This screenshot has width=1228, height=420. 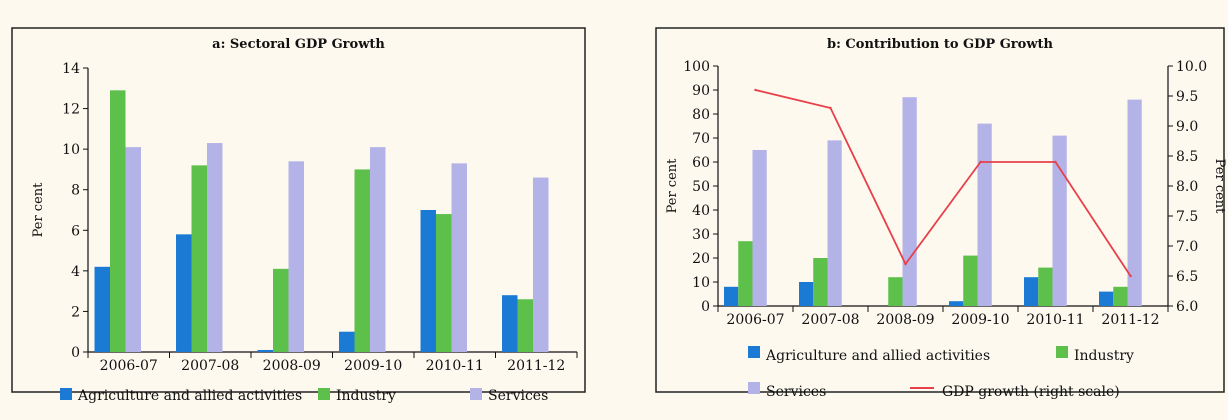 What do you see at coordinates (298, 44) in the screenshot?
I see `chart-title: a: Sectoral GDP Growth` at bounding box center [298, 44].